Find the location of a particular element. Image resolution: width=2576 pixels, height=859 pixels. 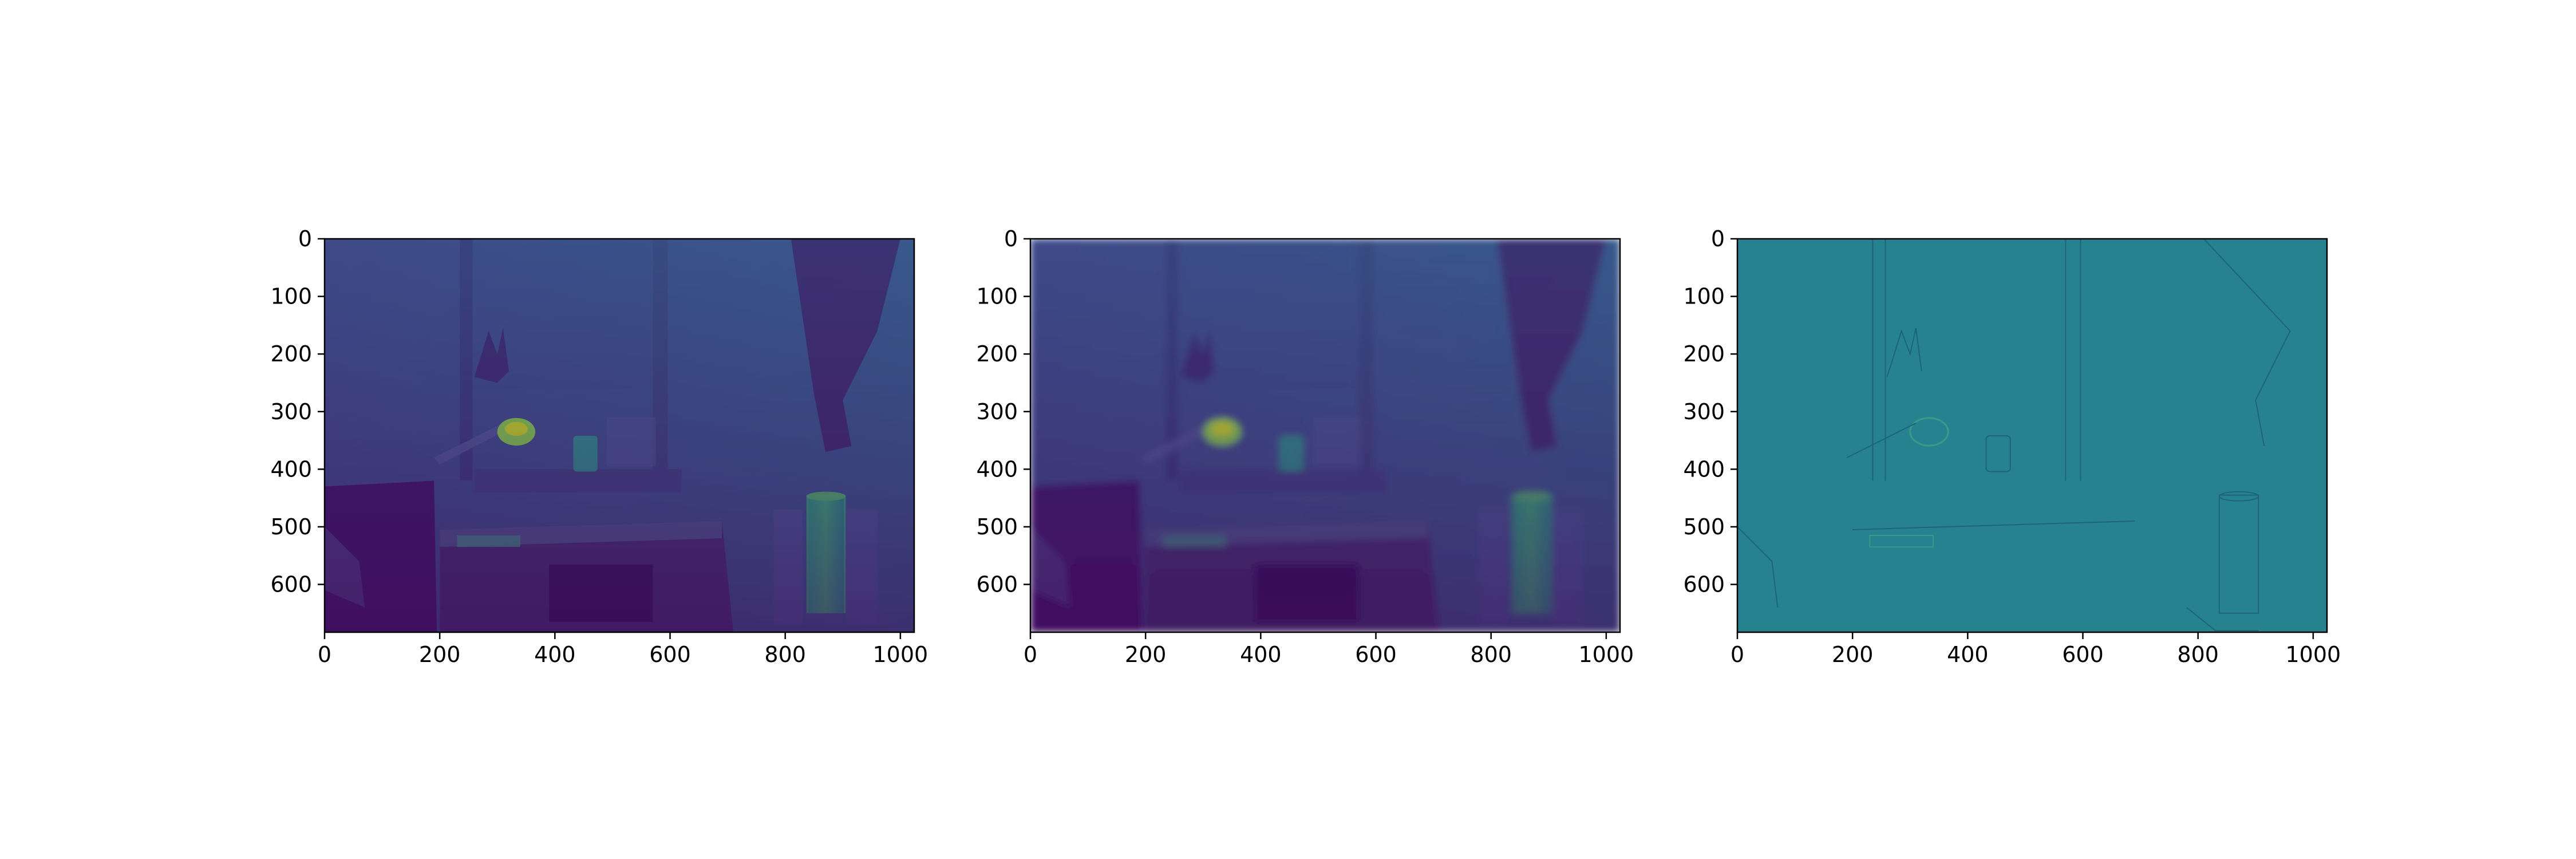

subplot-1-original: 0 200 400 600 800 1000 0 100 200 300 400 500 600 is located at coordinates (599, 446).